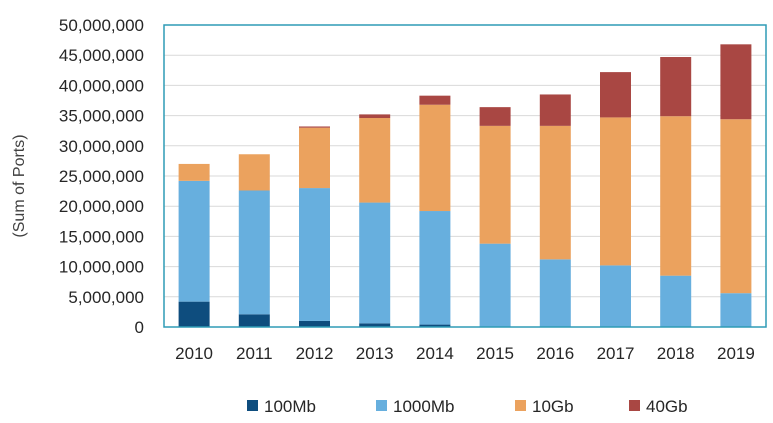 The width and height of the screenshot is (773, 423). Describe the element at coordinates (553, 406) in the screenshot. I see `legend-label: 10Gb` at that location.